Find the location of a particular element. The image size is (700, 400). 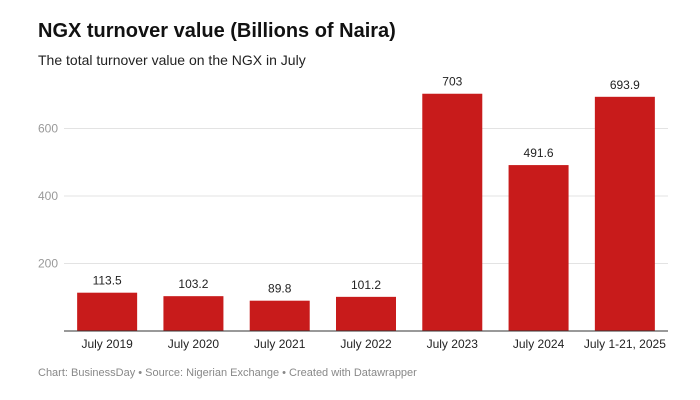

x-tick-label: July 2021 is located at coordinates (280, 344).